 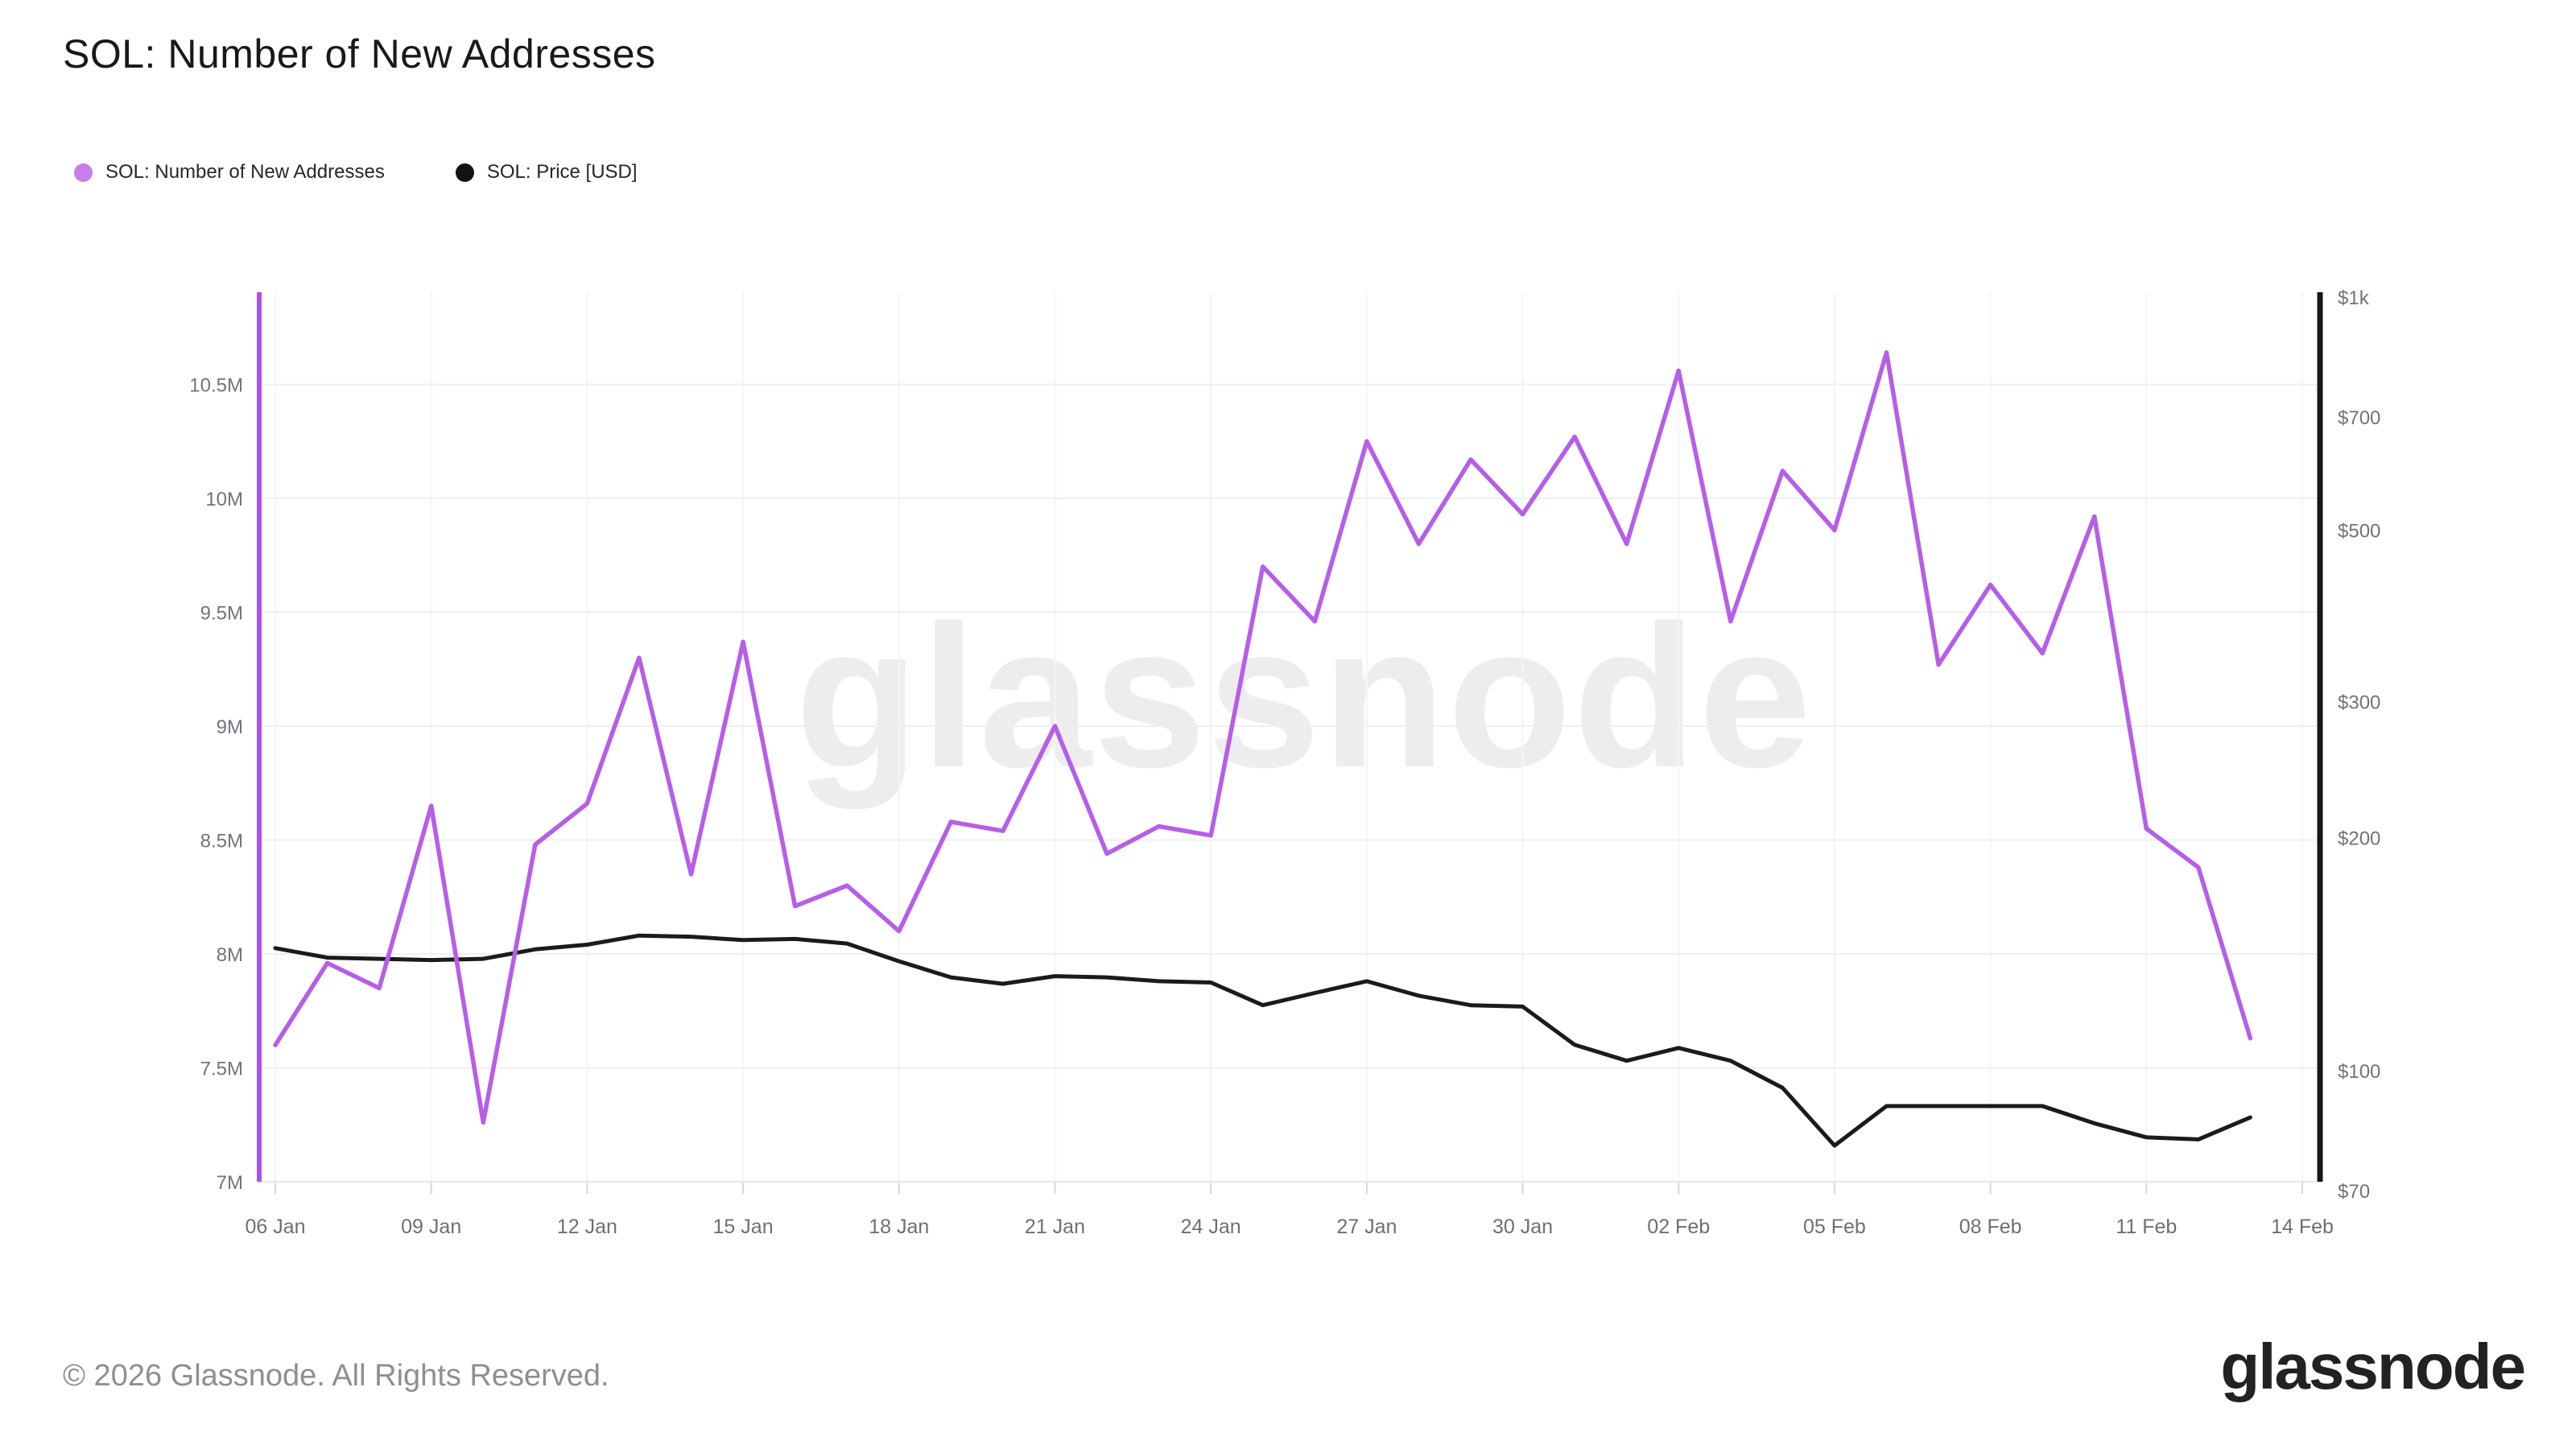 What do you see at coordinates (587, 1227) in the screenshot?
I see `x-axis-label: 12 Jan` at bounding box center [587, 1227].